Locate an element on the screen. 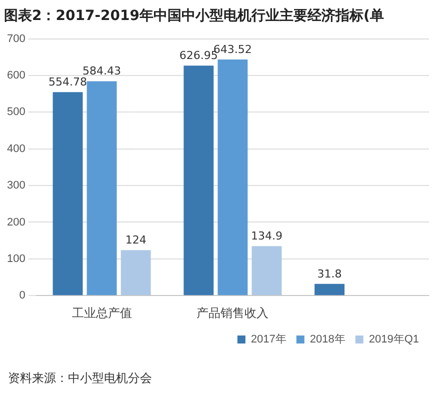 The width and height of the screenshot is (441, 400). data-label: 31.8 is located at coordinates (329, 273).